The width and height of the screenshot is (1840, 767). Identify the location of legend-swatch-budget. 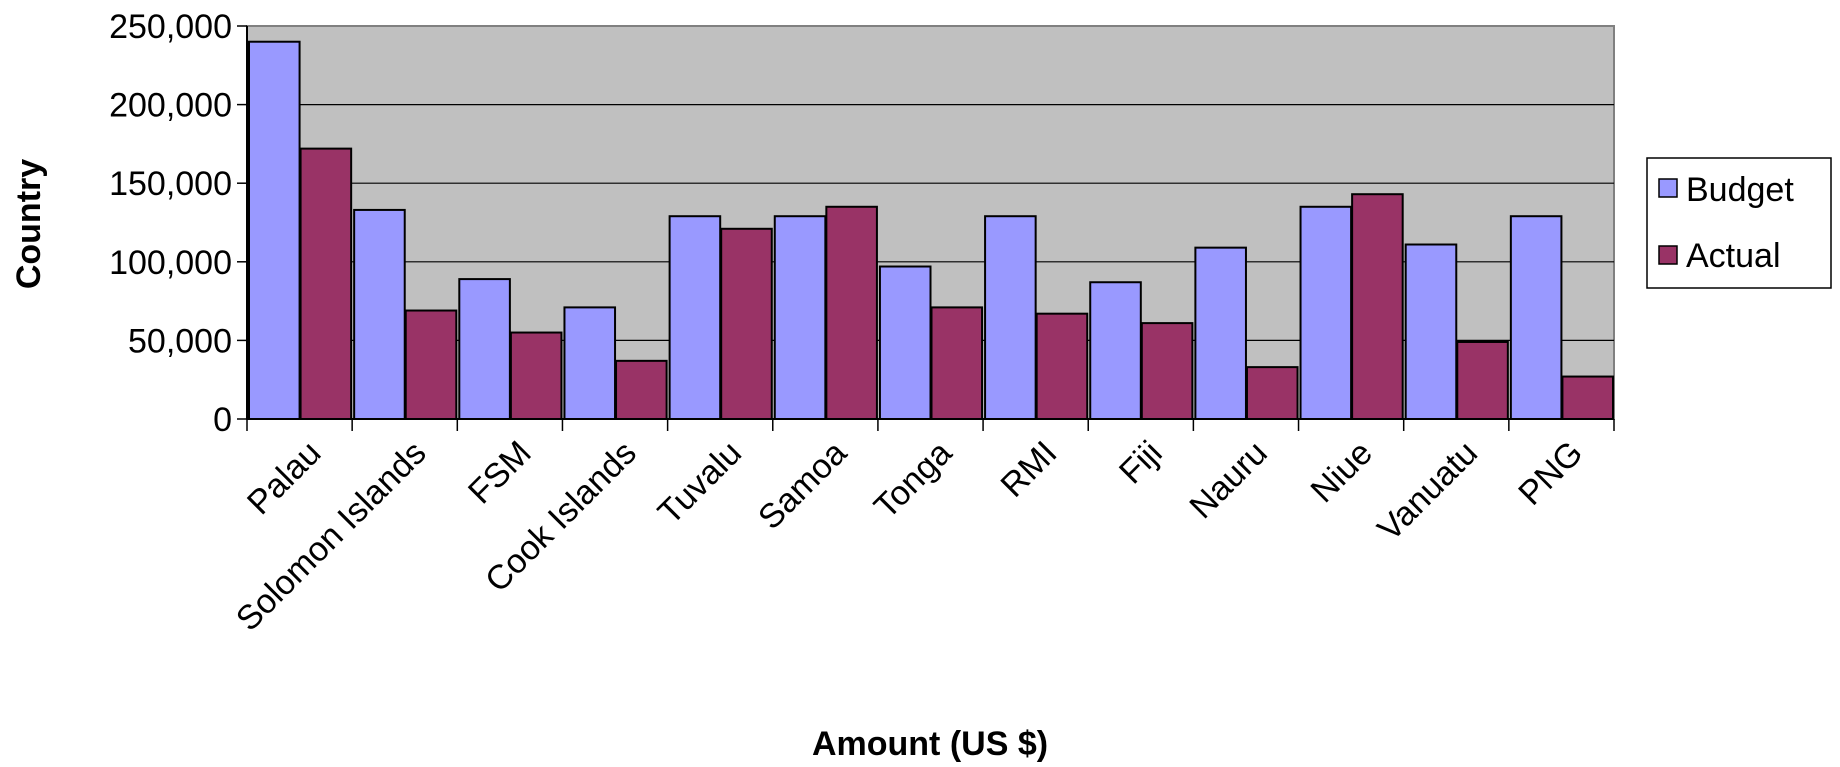
(1668, 188).